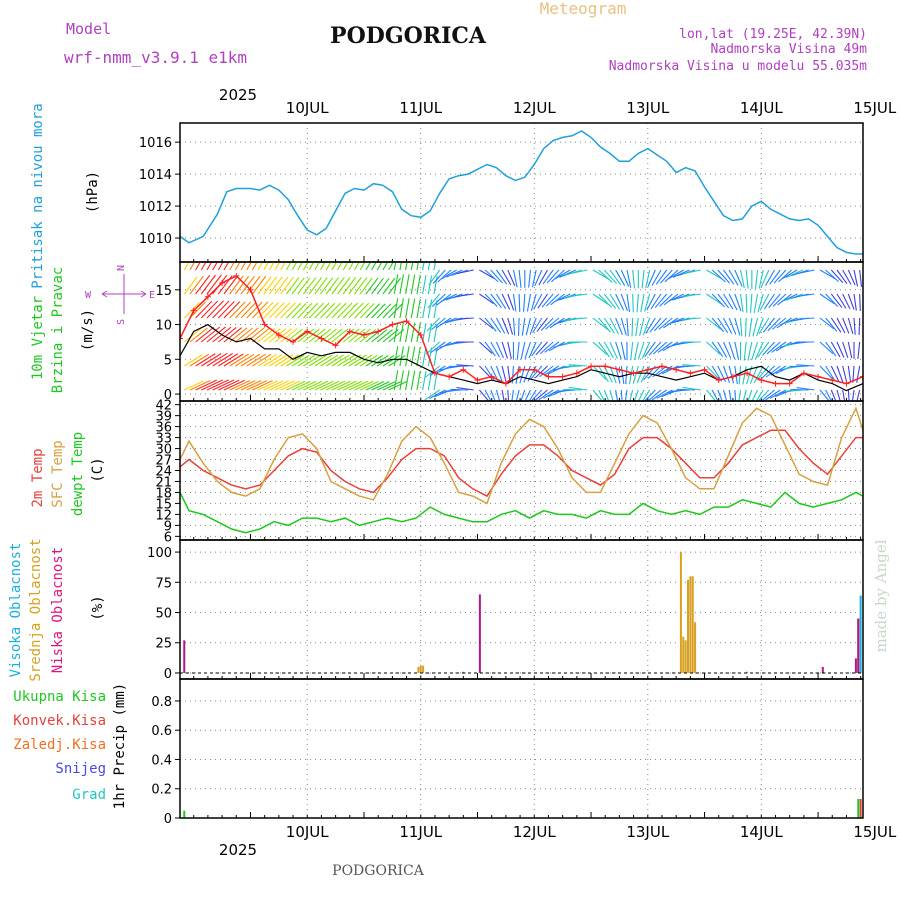 Image resolution: width=900 pixels, height=900 pixels. I want to click on y-tick-label: 0.8, so click(161, 702).